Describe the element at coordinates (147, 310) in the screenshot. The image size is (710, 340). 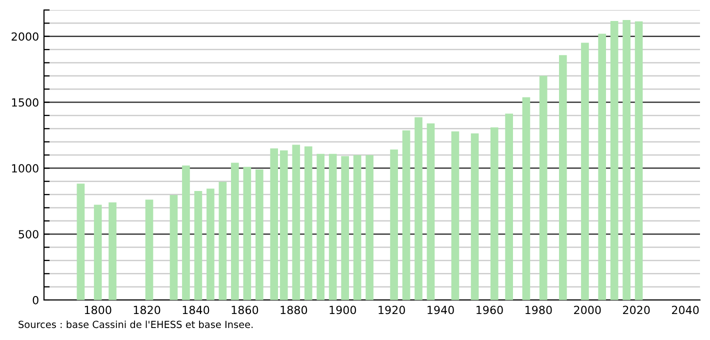
I see `x-tick-label: 1820` at that location.